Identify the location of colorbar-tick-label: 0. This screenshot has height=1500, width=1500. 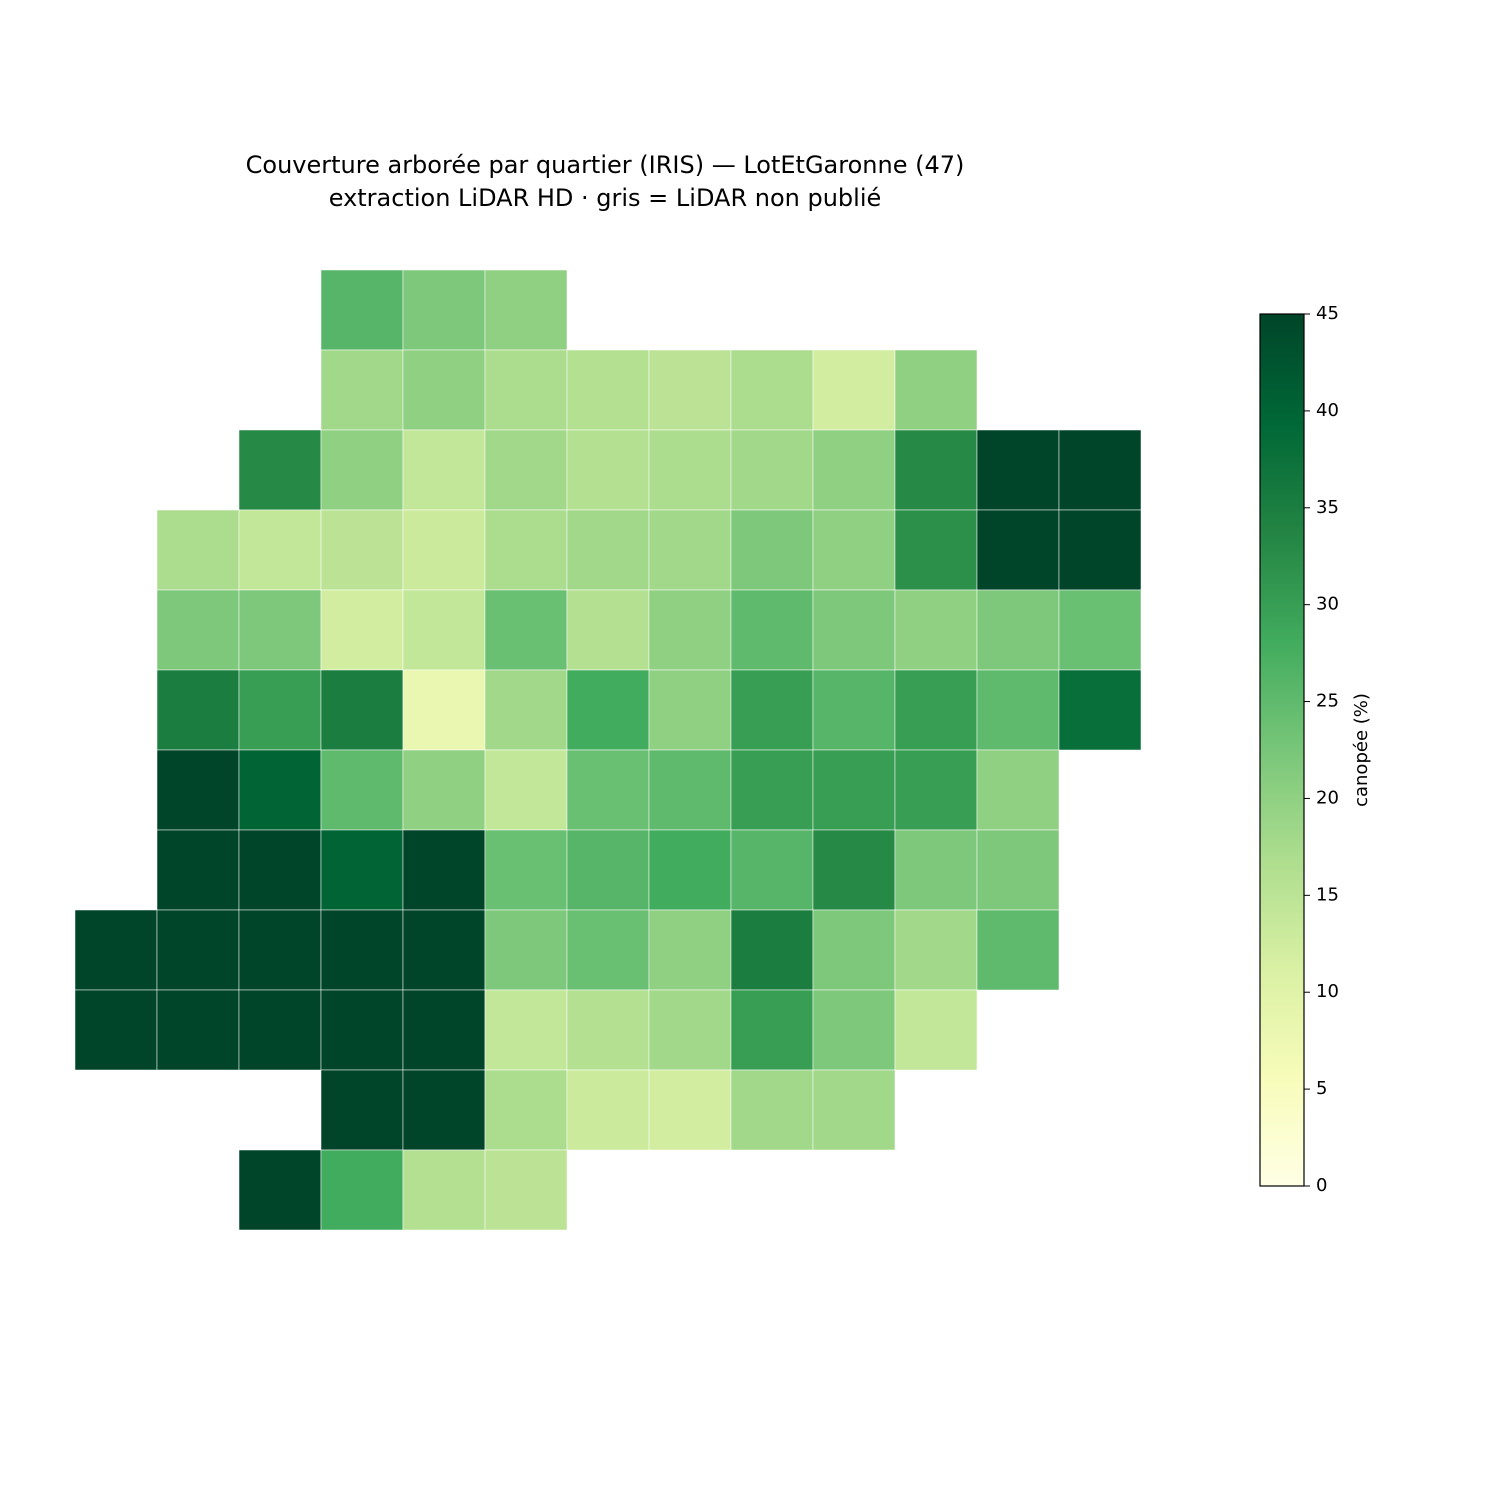
(1321, 1185).